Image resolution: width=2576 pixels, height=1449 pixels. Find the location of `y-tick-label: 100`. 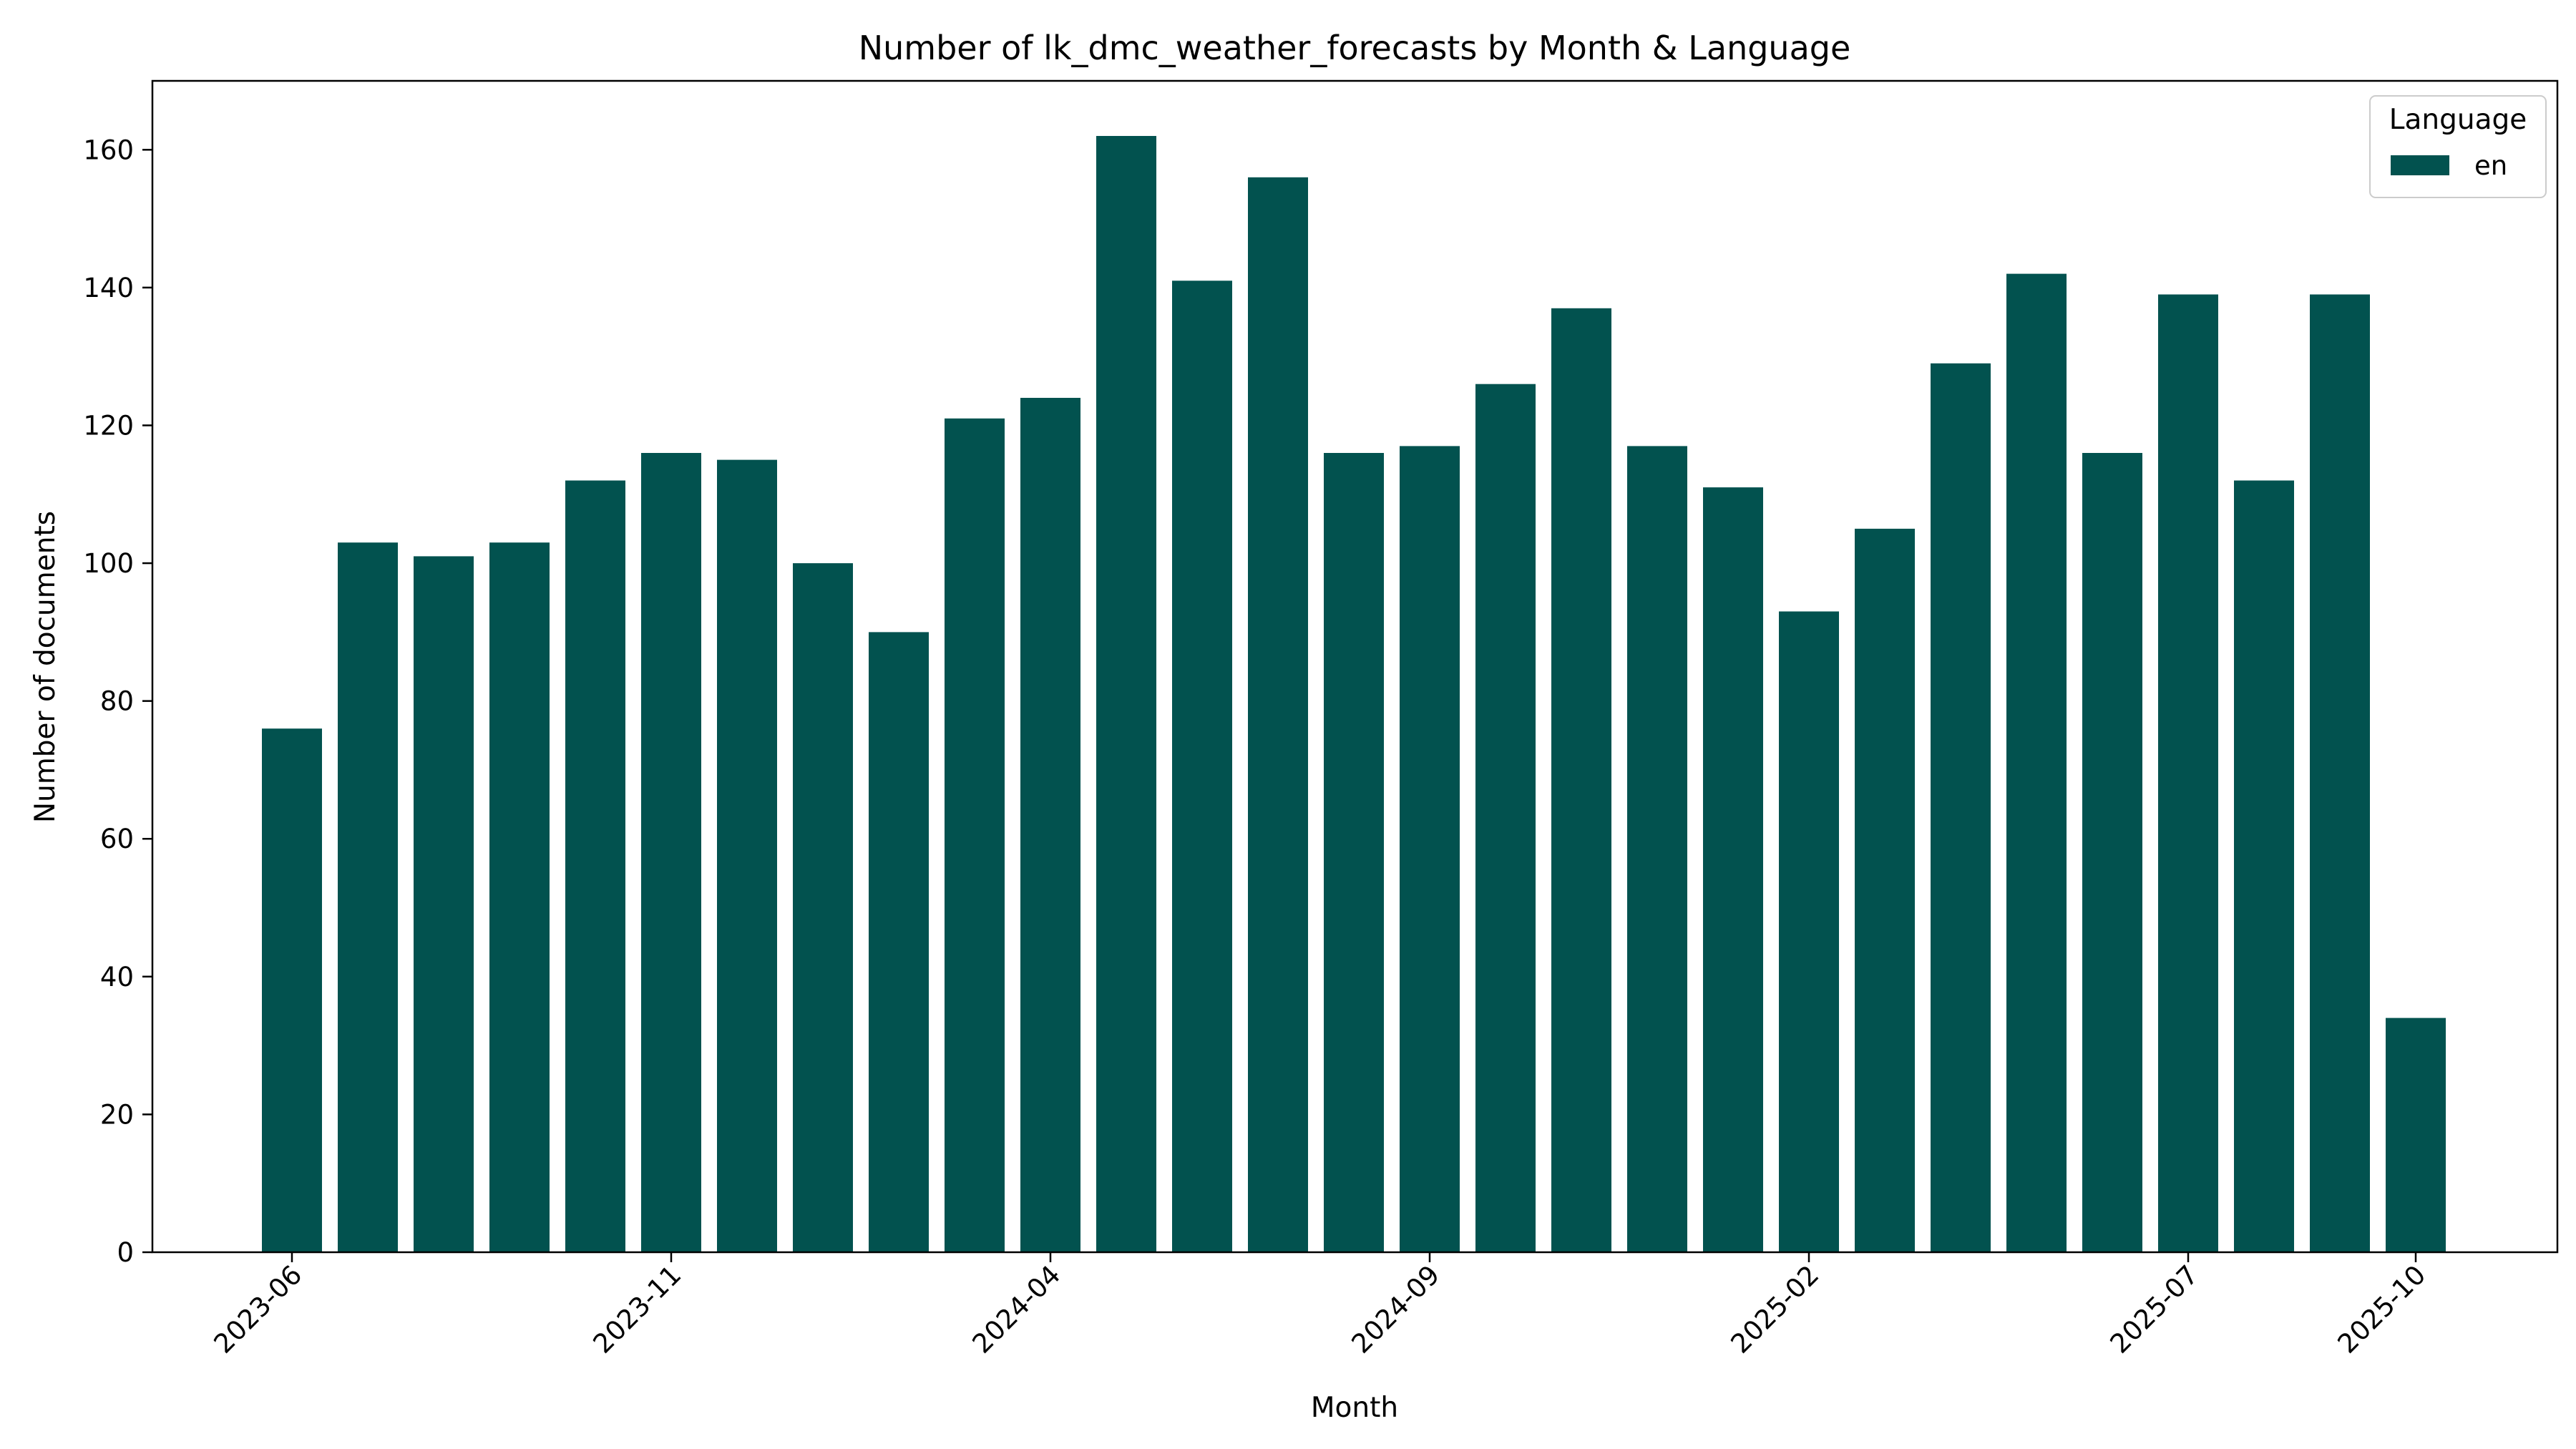

y-tick-label: 100 is located at coordinates (108, 563).